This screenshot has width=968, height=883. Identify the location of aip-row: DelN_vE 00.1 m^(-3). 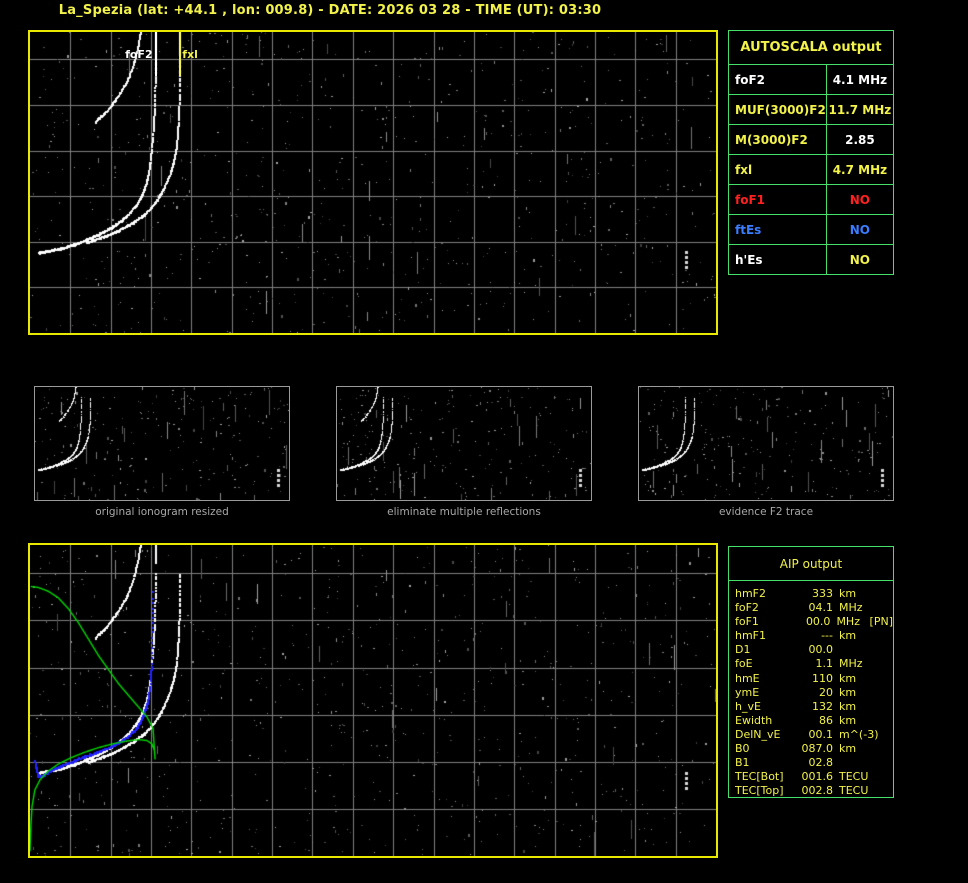
(814, 735).